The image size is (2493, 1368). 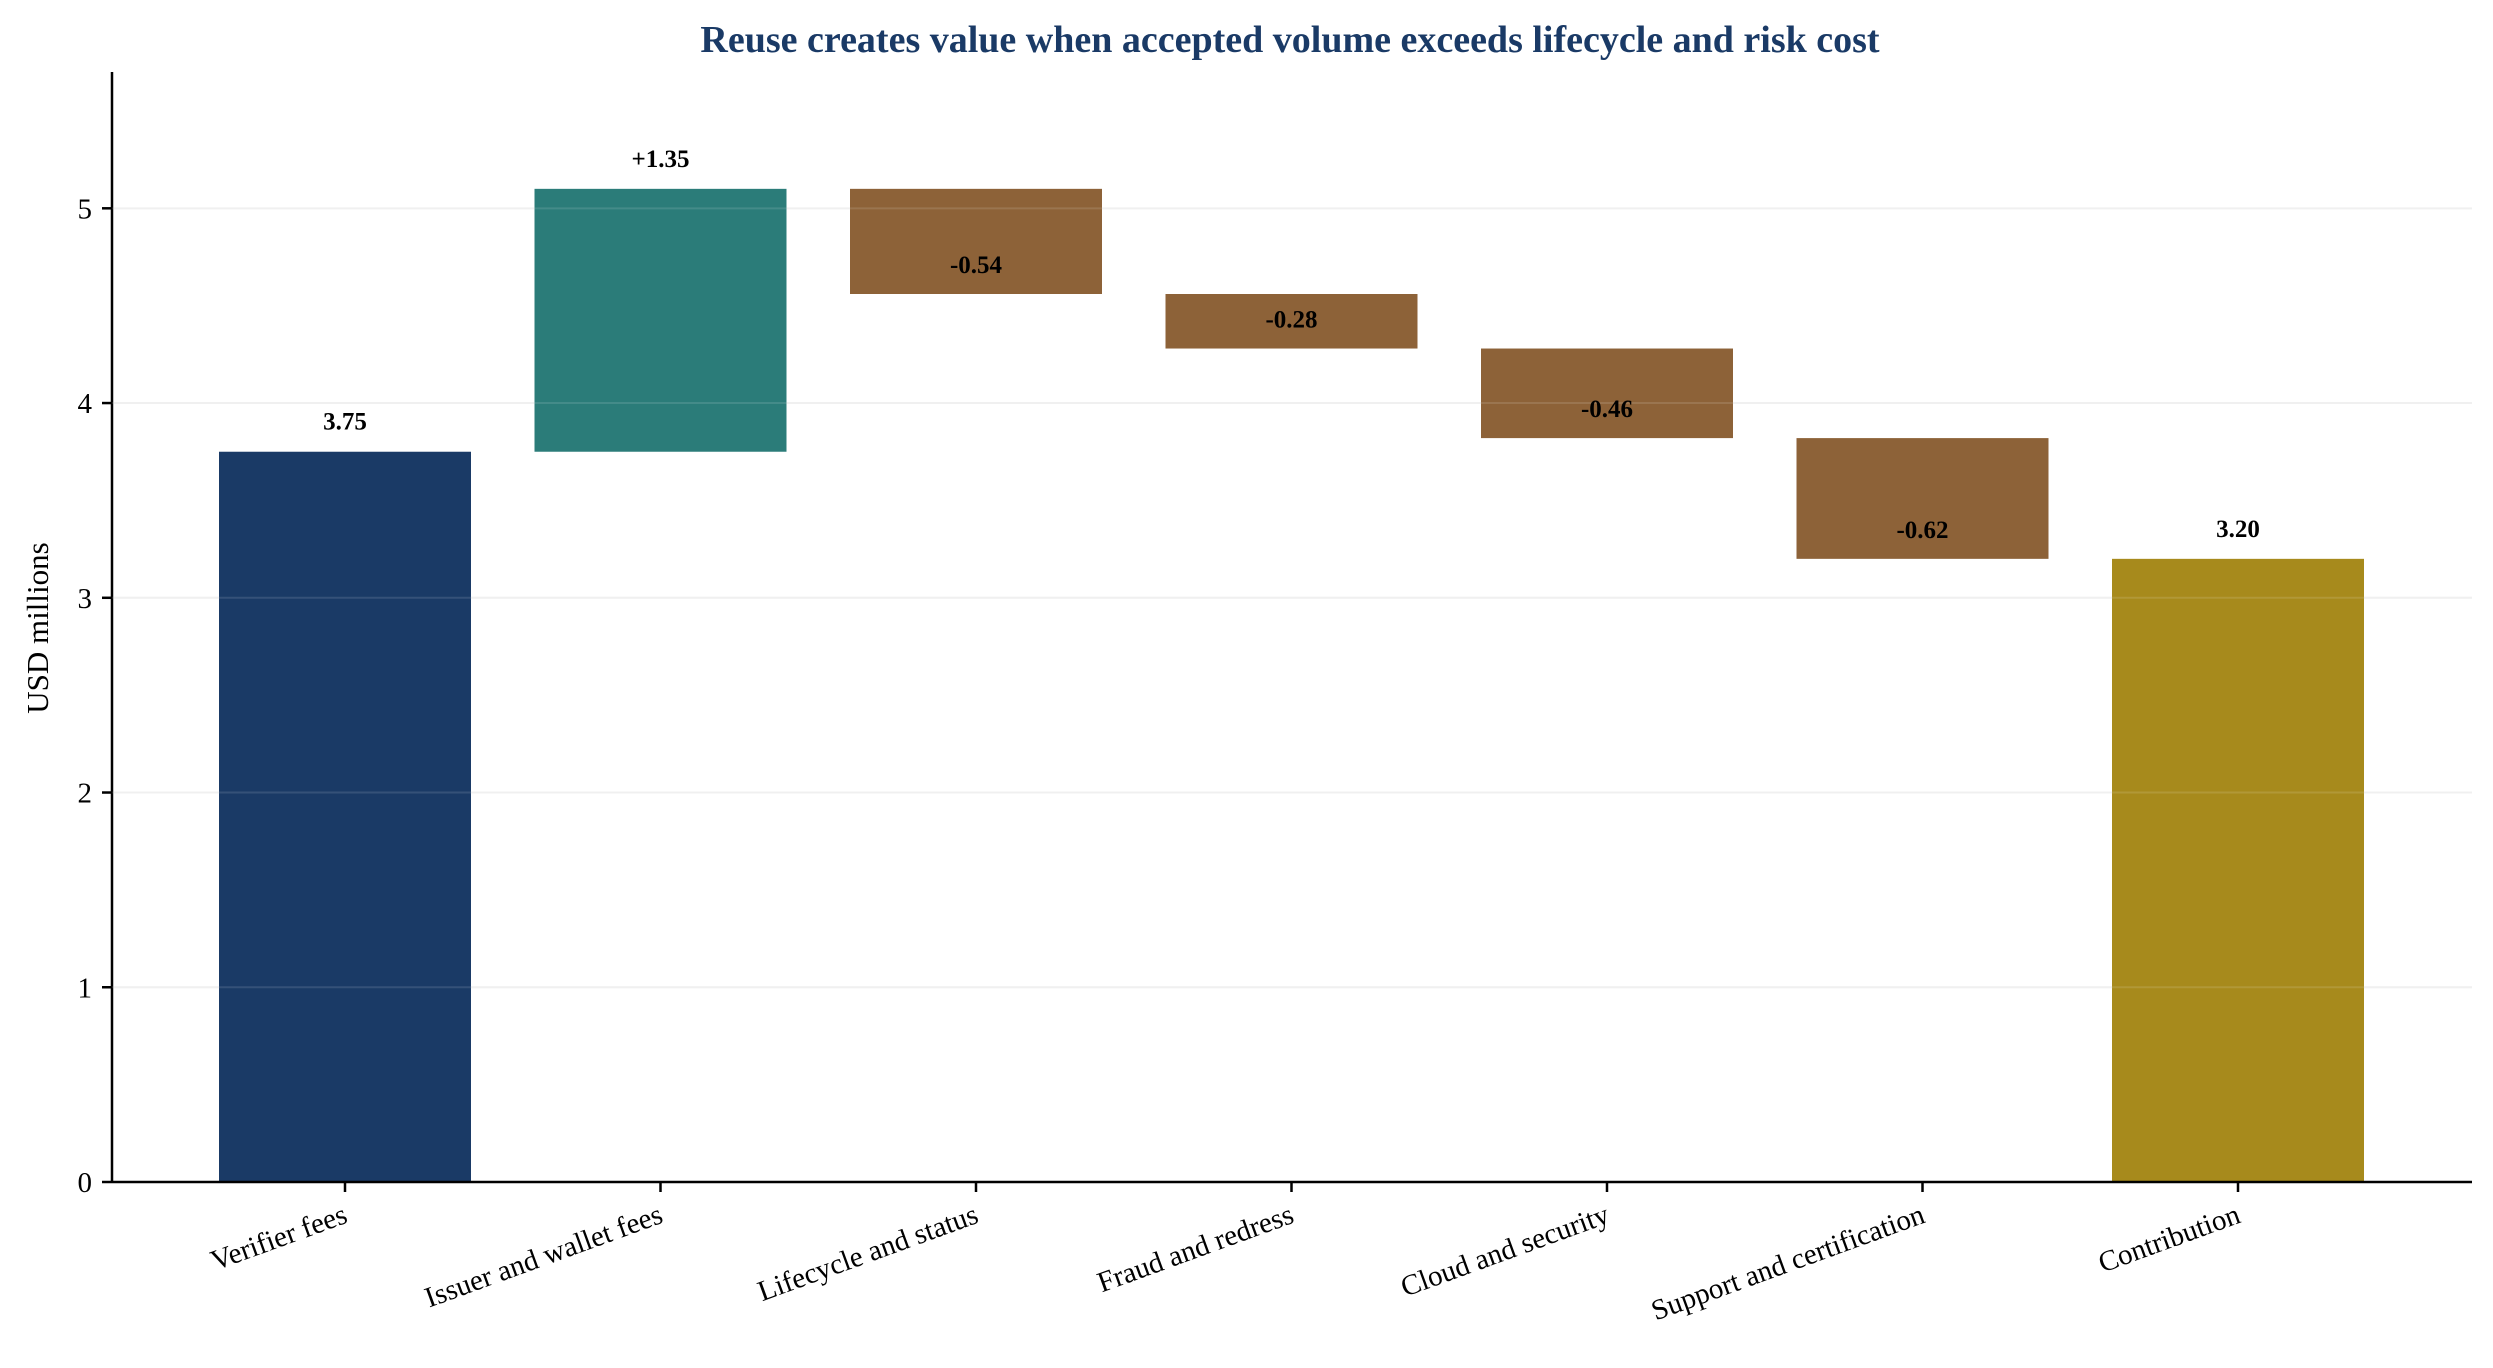 I want to click on data-label: -0.46, so click(x=1607, y=409).